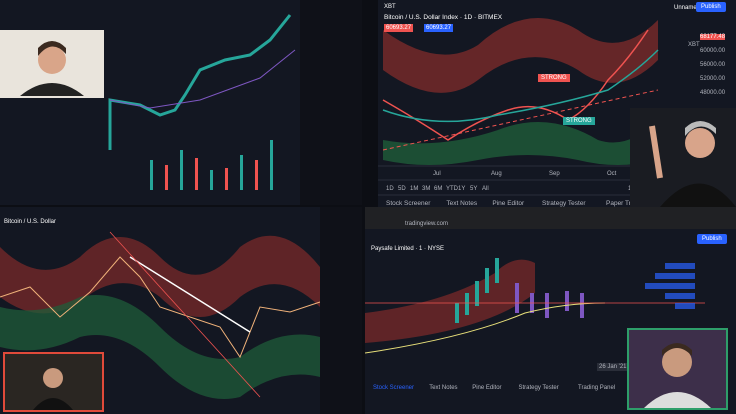 The image size is (736, 414). Describe the element at coordinates (713, 65) in the screenshot. I see `y-tick-label: 56000.00` at that location.